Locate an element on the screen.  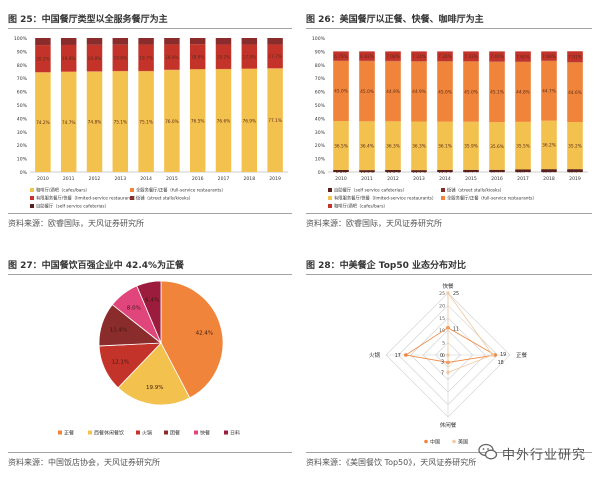
y-tick-label: 70% is located at coordinates (22, 79).